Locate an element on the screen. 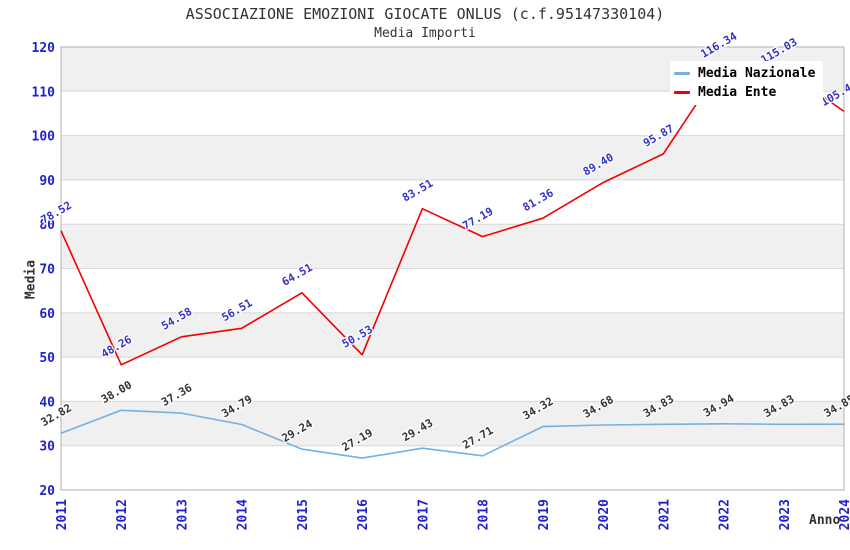 The width and height of the screenshot is (850, 550). x-tick-label: 2012 is located at coordinates (122, 514).